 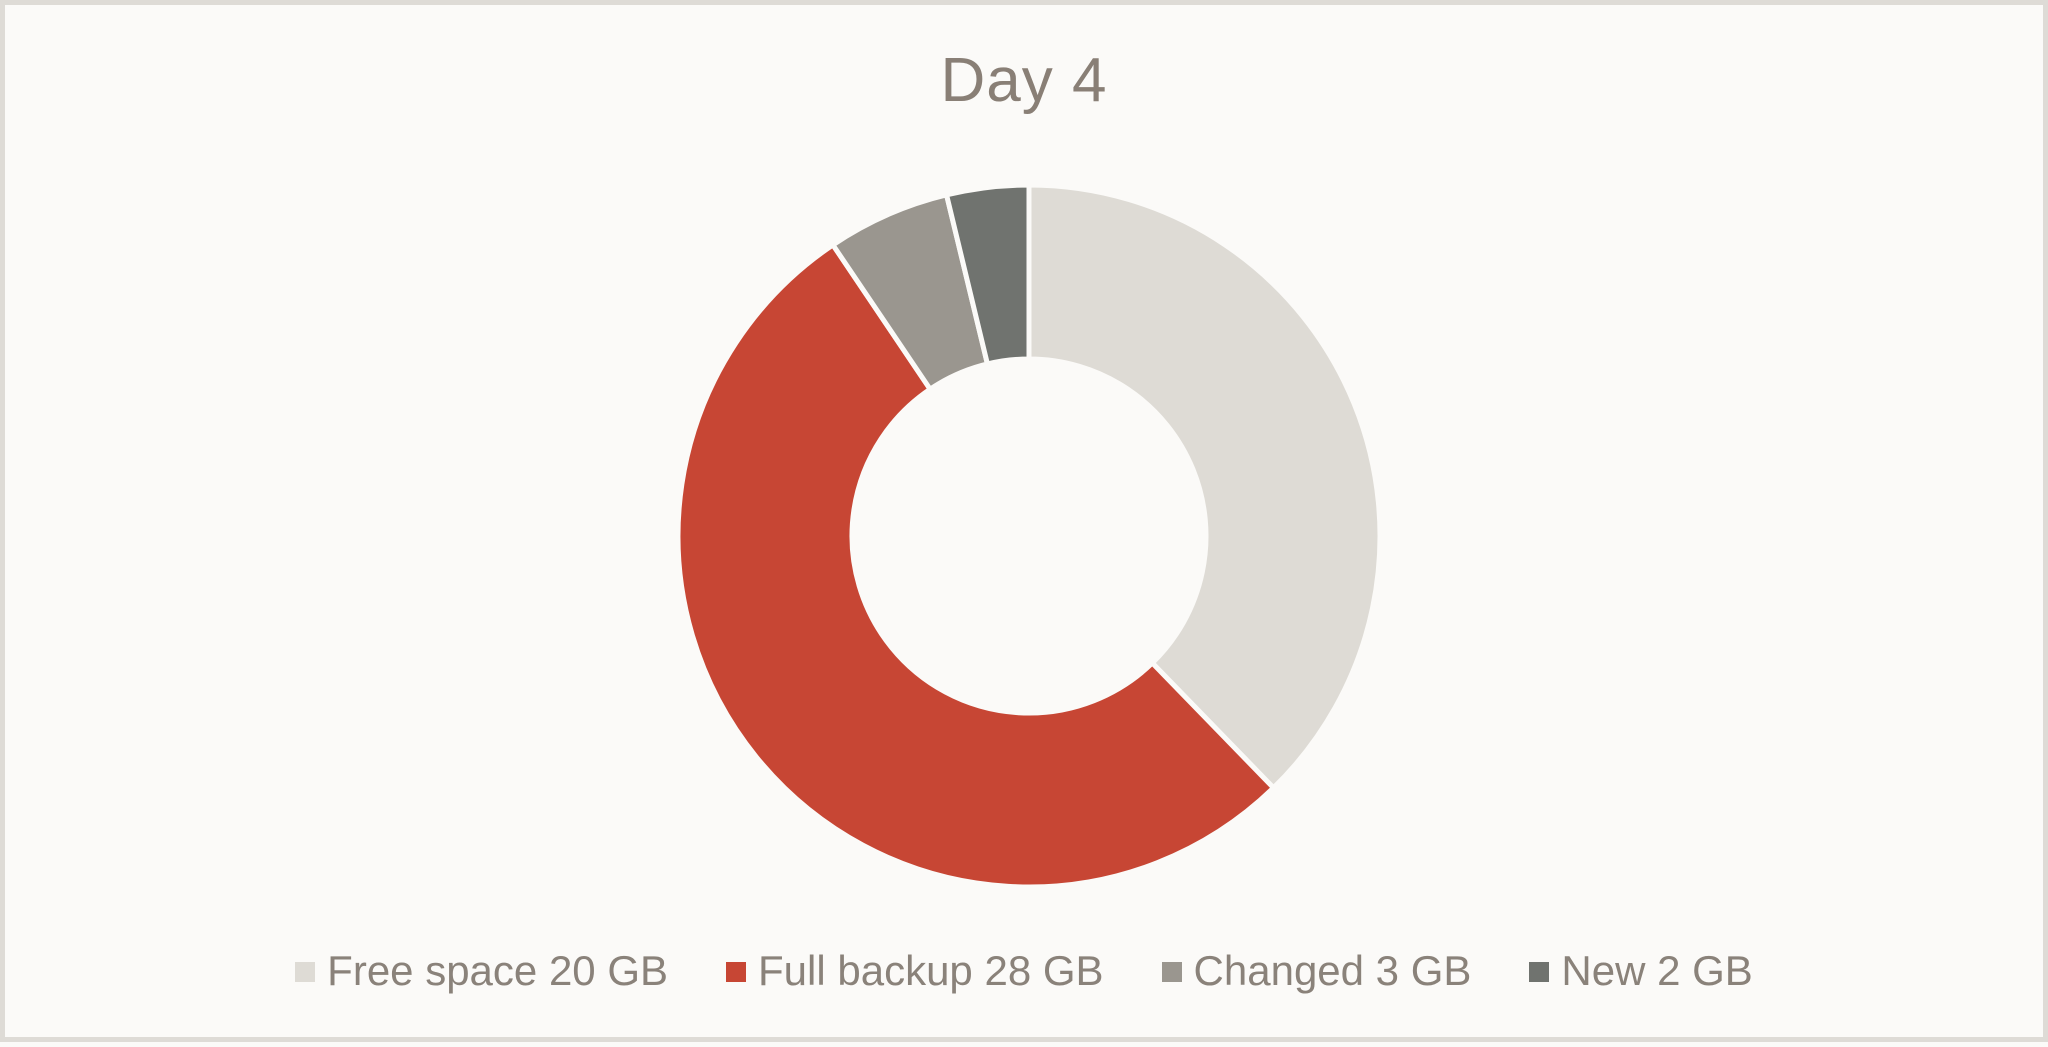 I want to click on legend-item-new: New 2 GB, so click(x=1641, y=971).